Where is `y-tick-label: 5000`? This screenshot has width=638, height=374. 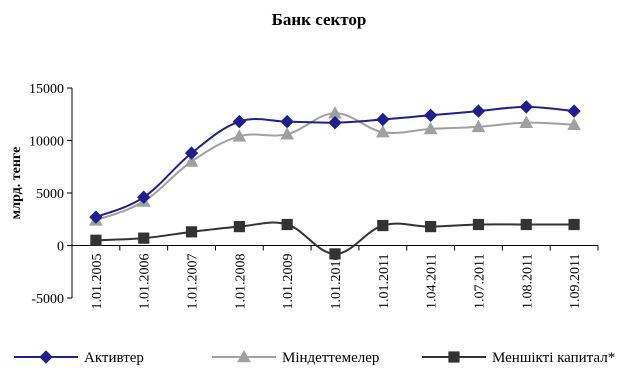 y-tick-label: 5000 is located at coordinates (50, 194).